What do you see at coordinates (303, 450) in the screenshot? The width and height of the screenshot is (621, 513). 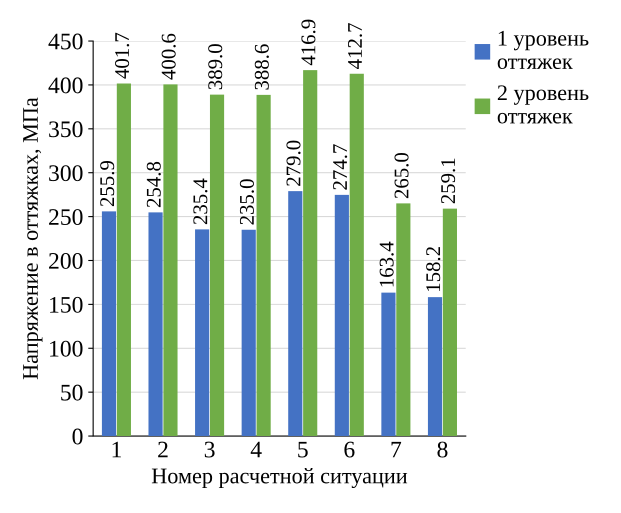 I see `x-tick-label: 5` at bounding box center [303, 450].